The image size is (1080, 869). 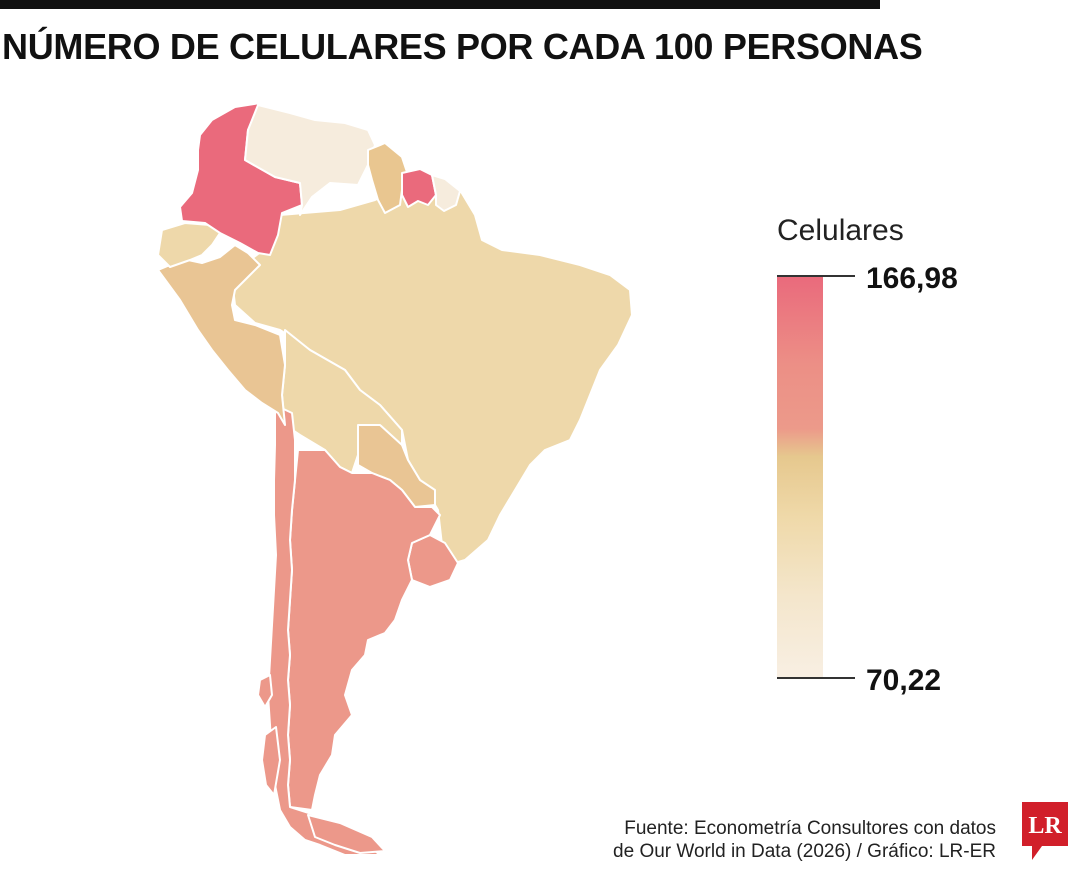 I want to click on svg-text: LR, so click(x=1045, y=826).